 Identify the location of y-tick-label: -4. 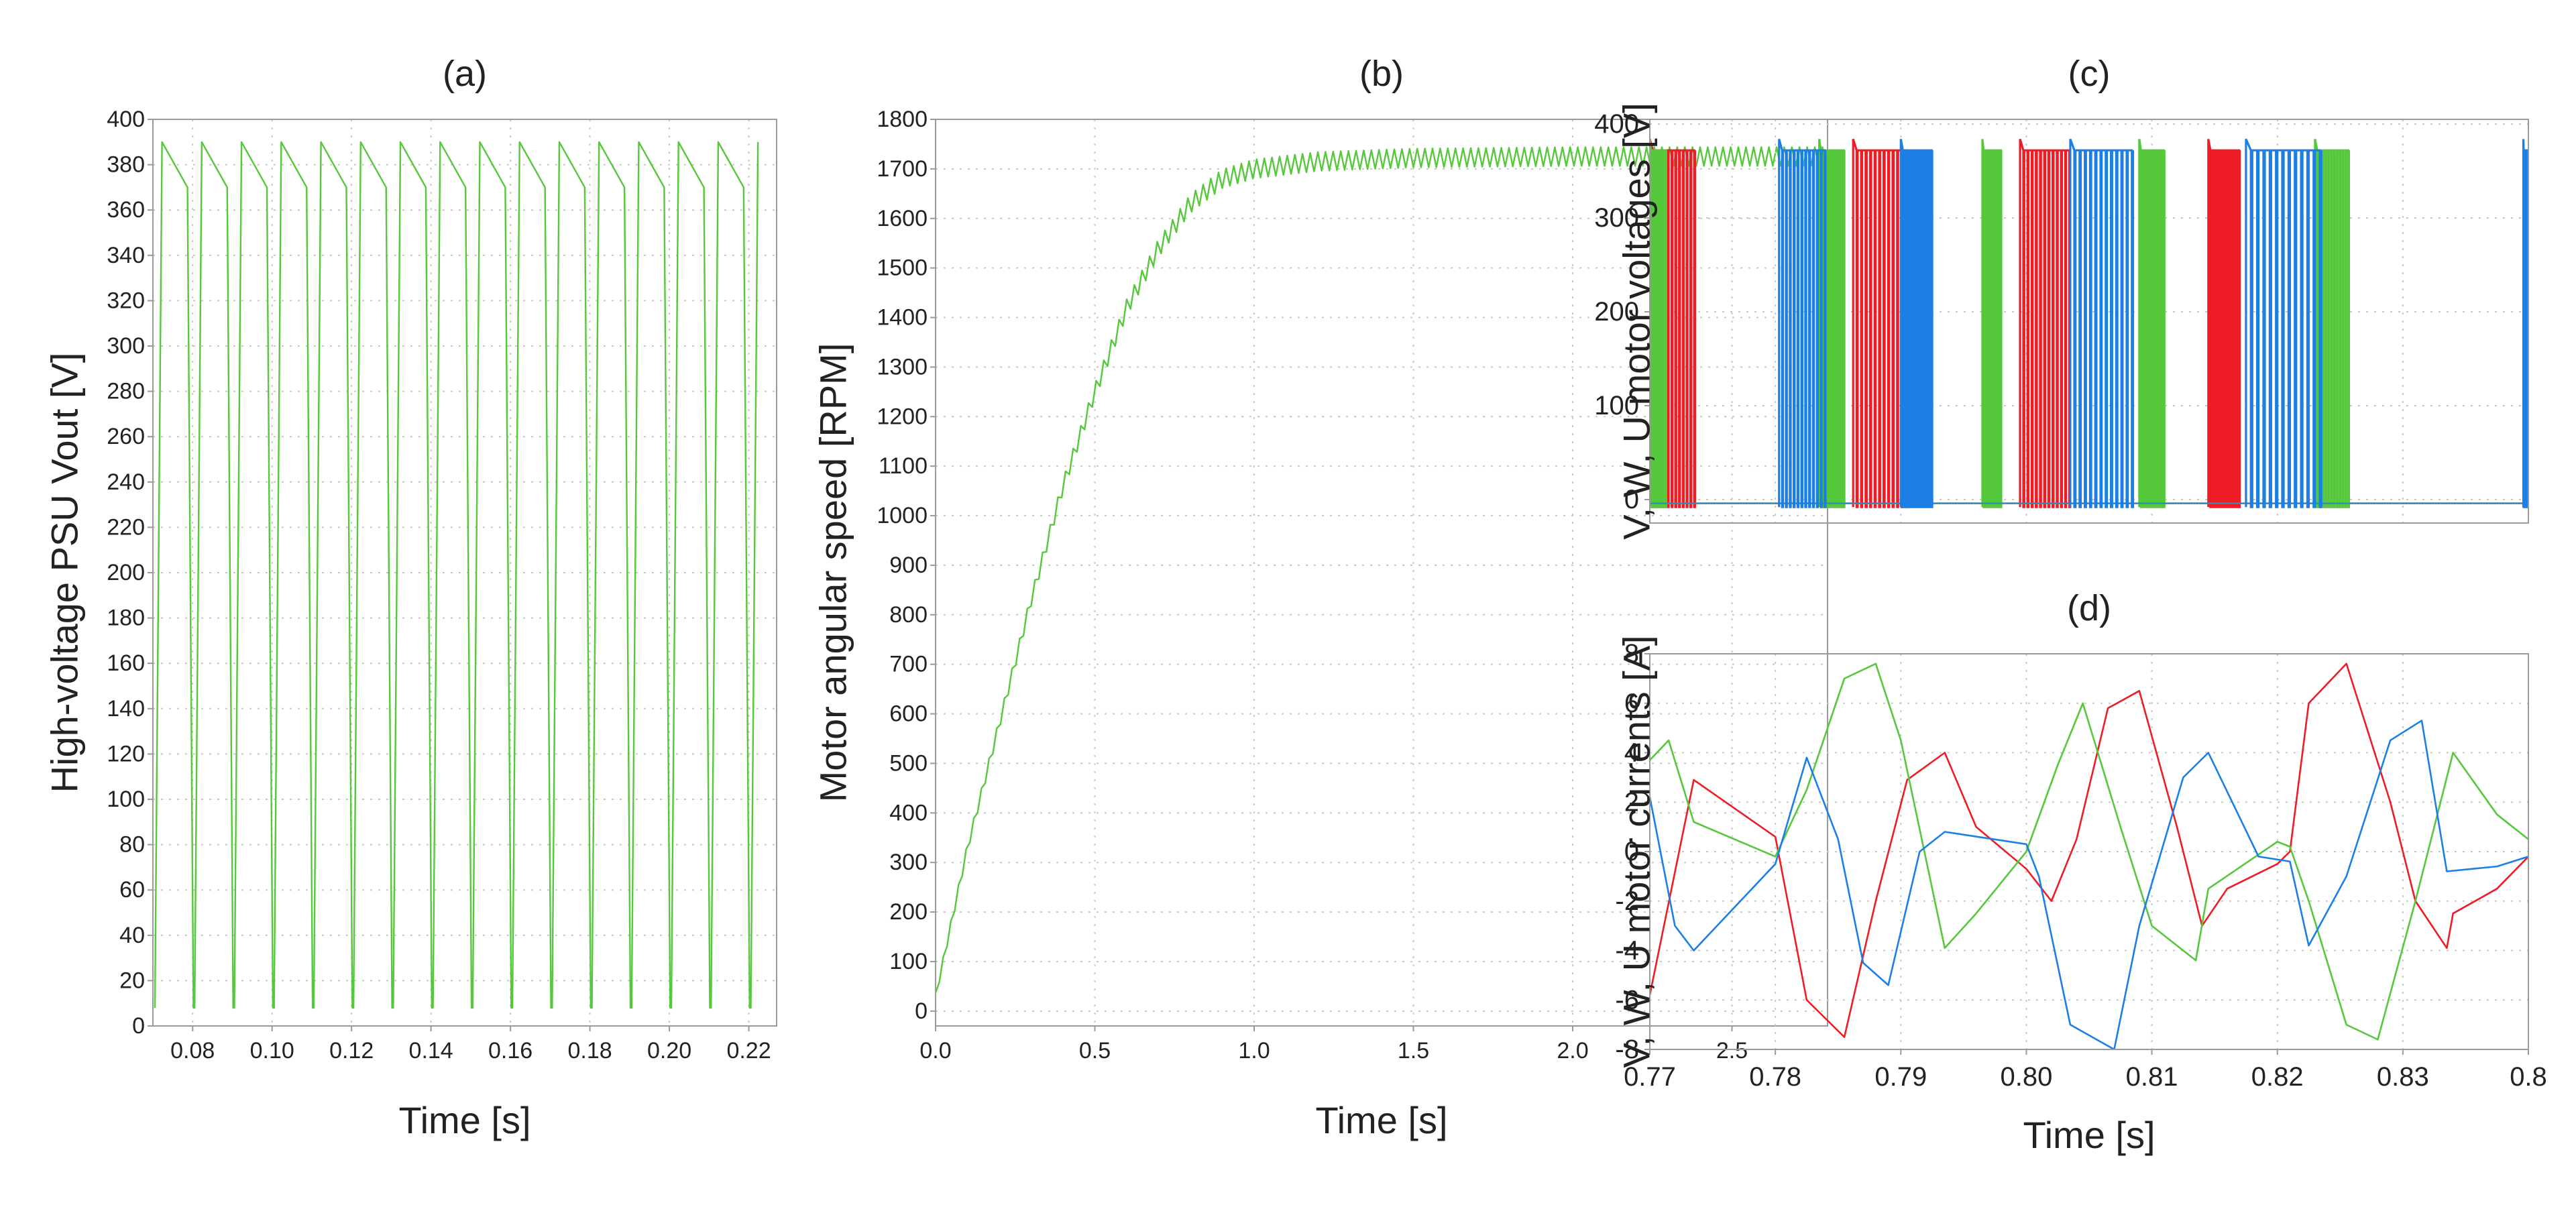
(1627, 951).